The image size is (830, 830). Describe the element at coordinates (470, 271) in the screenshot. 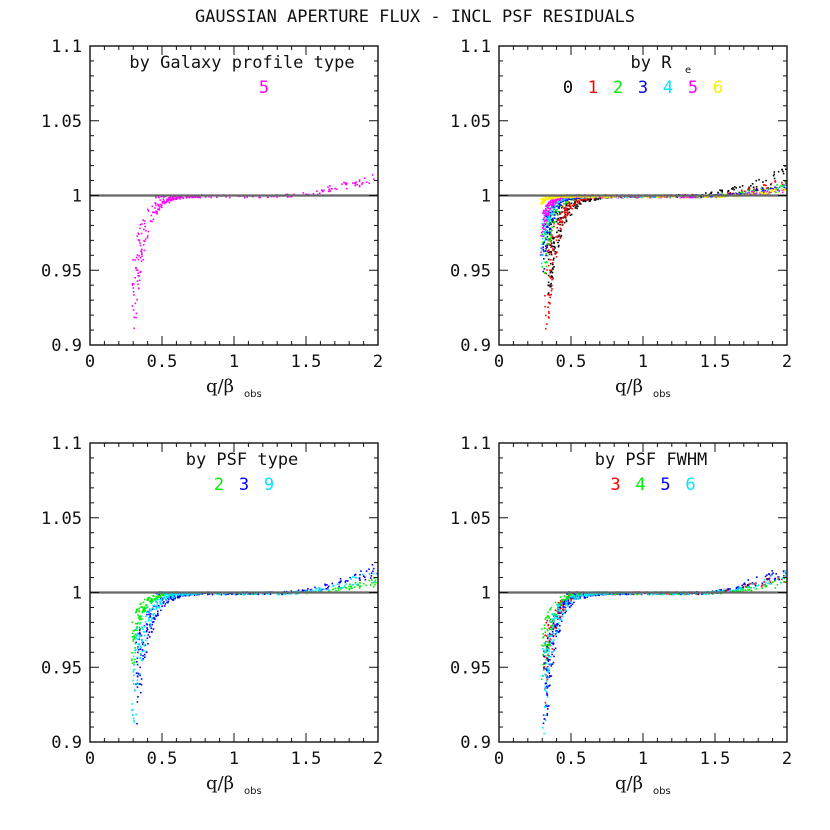

I see `y-tick-label: 0.95` at that location.